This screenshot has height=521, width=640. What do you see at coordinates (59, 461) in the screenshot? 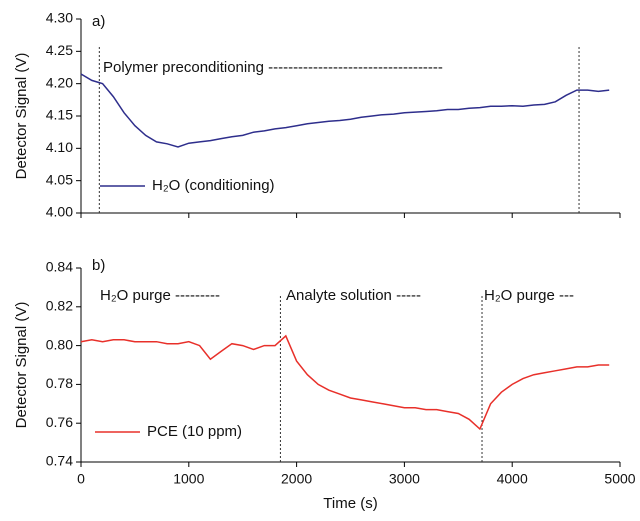
I see `y-tick-label: 0.74` at bounding box center [59, 461].